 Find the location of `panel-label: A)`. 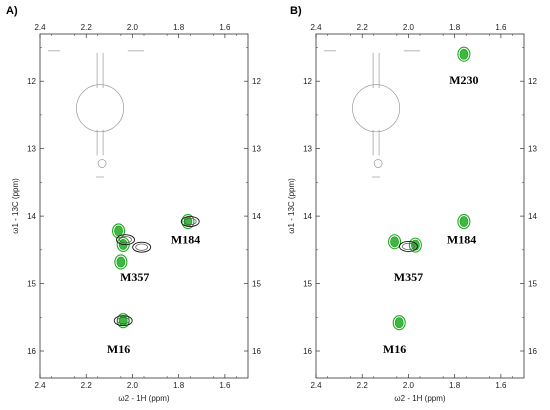

panel-label: A) is located at coordinates (12, 11).